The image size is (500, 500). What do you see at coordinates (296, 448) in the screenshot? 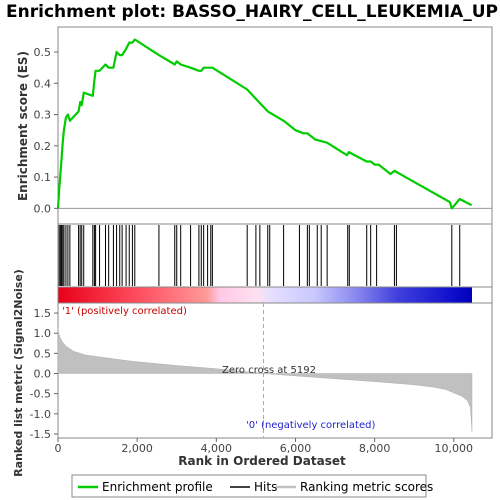
I see `x-tick-label: 6,000` at bounding box center [296, 448].